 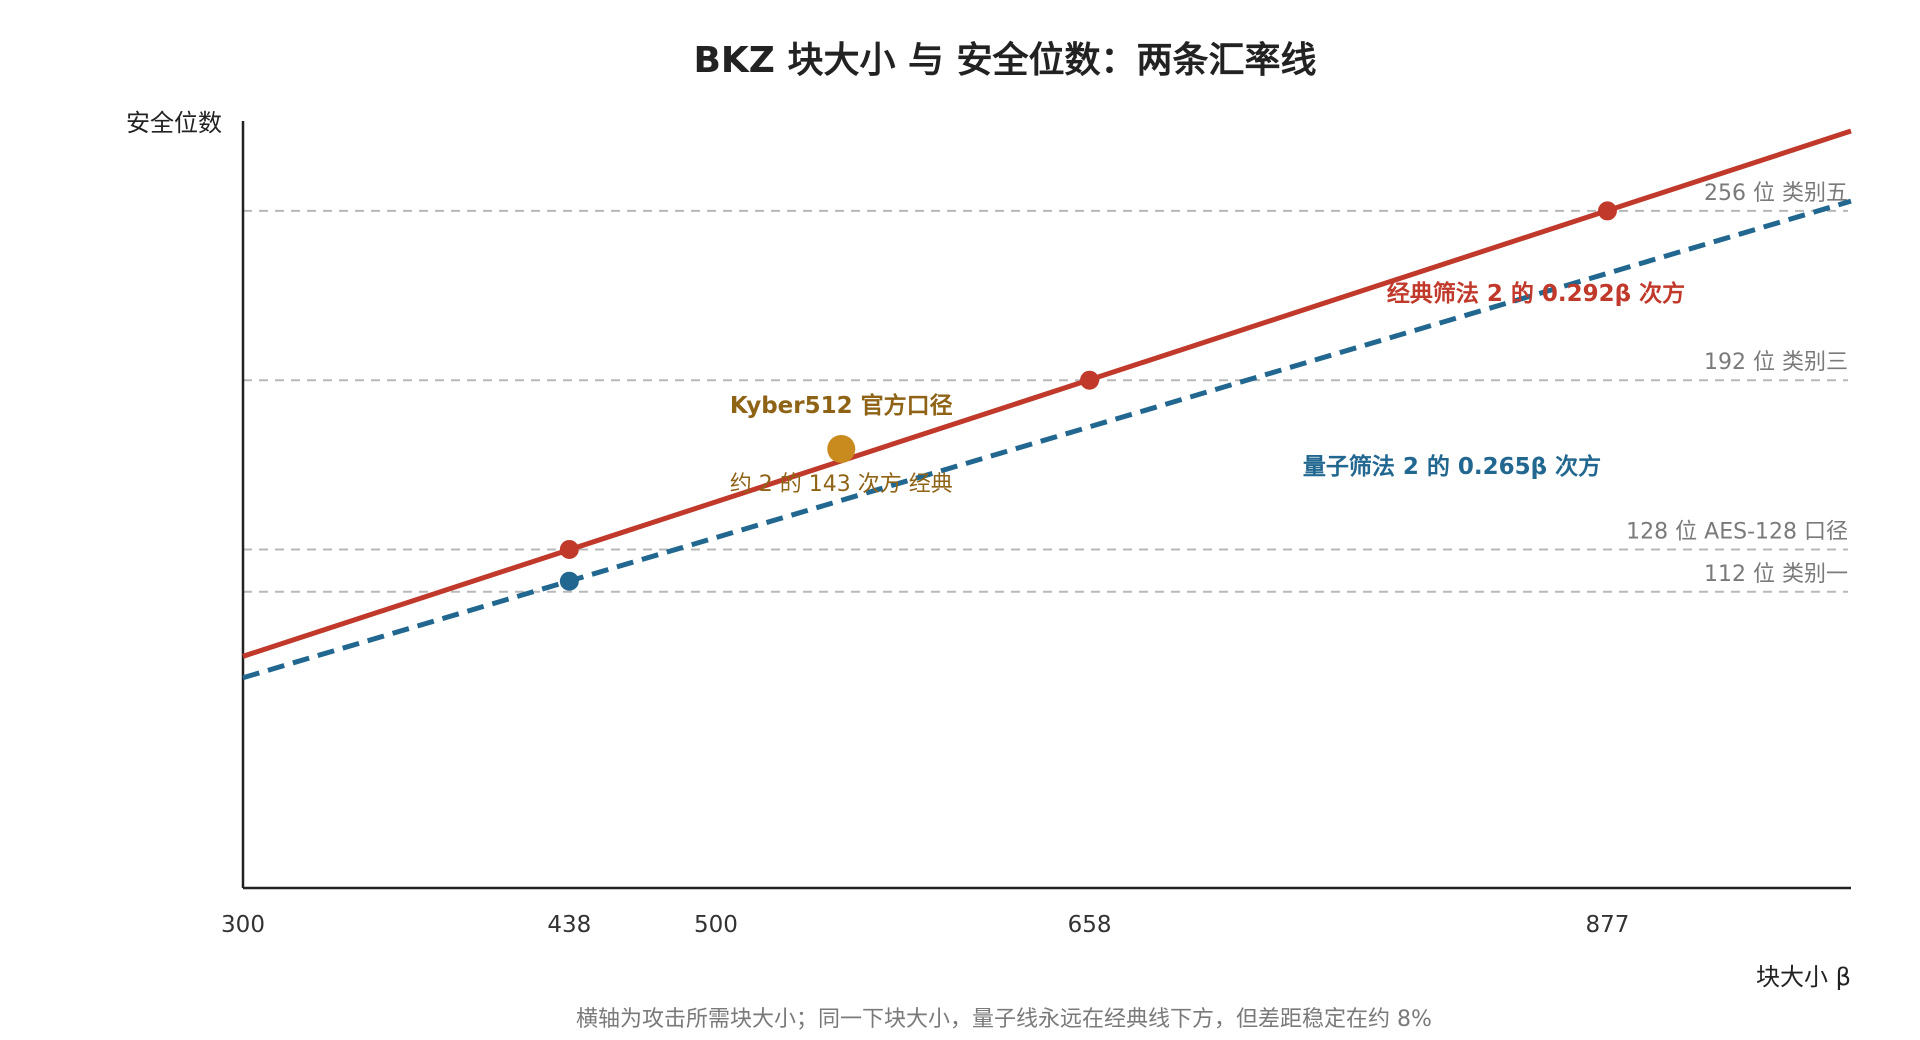 What do you see at coordinates (841, 448) in the screenshot?
I see `kyber512-point` at bounding box center [841, 448].